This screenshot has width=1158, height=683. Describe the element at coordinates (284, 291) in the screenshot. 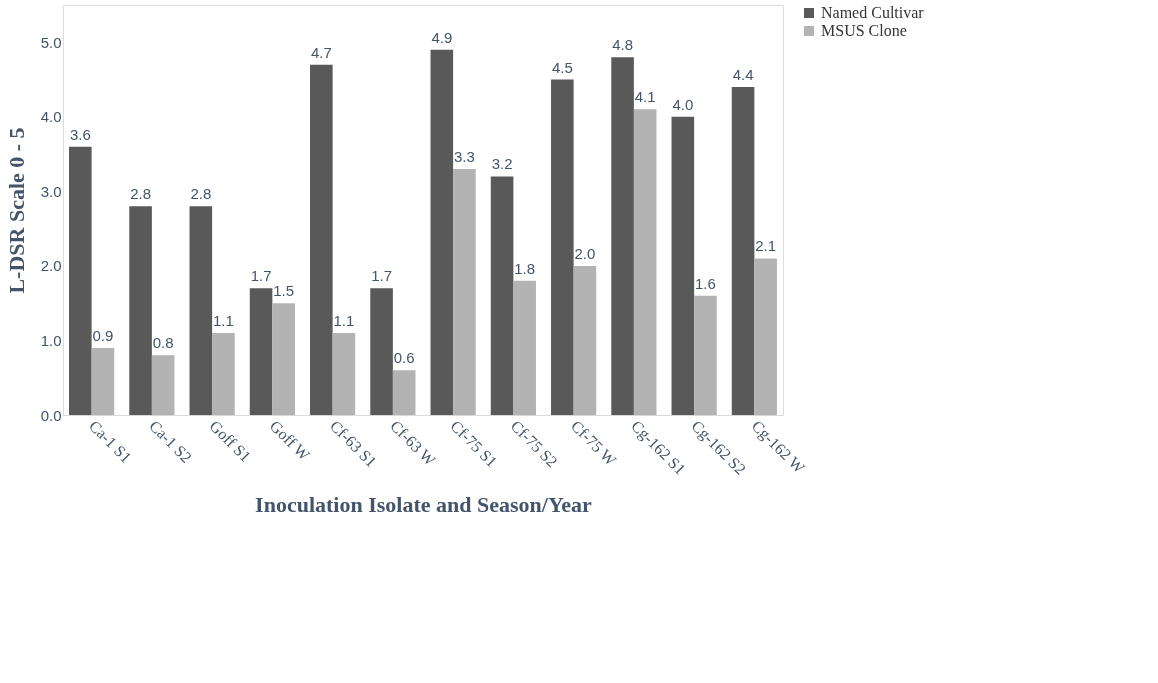

I see `data-label: 1.5` at that location.